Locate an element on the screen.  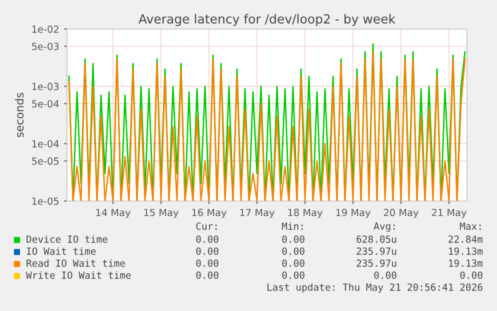
y-tick-label: 1e-05 is located at coordinates (45, 201).